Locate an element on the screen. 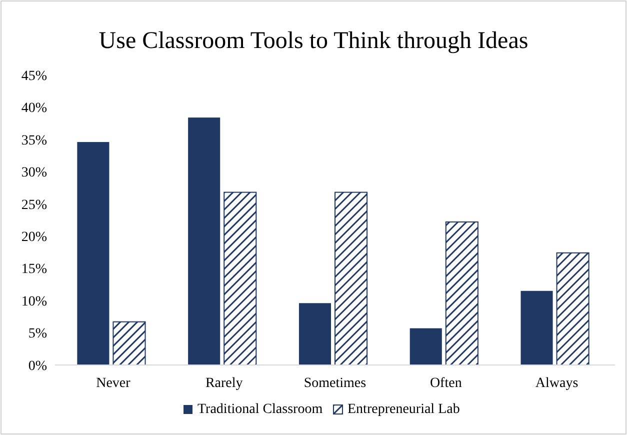 The image size is (627, 435). chart-title: Use Classroom Tools to Think through Ideas is located at coordinates (313, 41).